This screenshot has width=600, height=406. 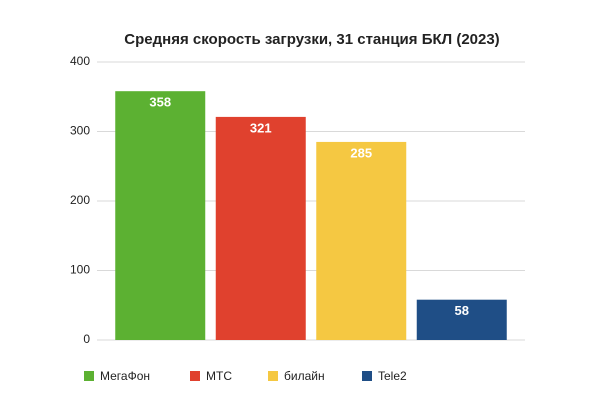 I want to click on legend-label: МегаФон, so click(x=125, y=376).